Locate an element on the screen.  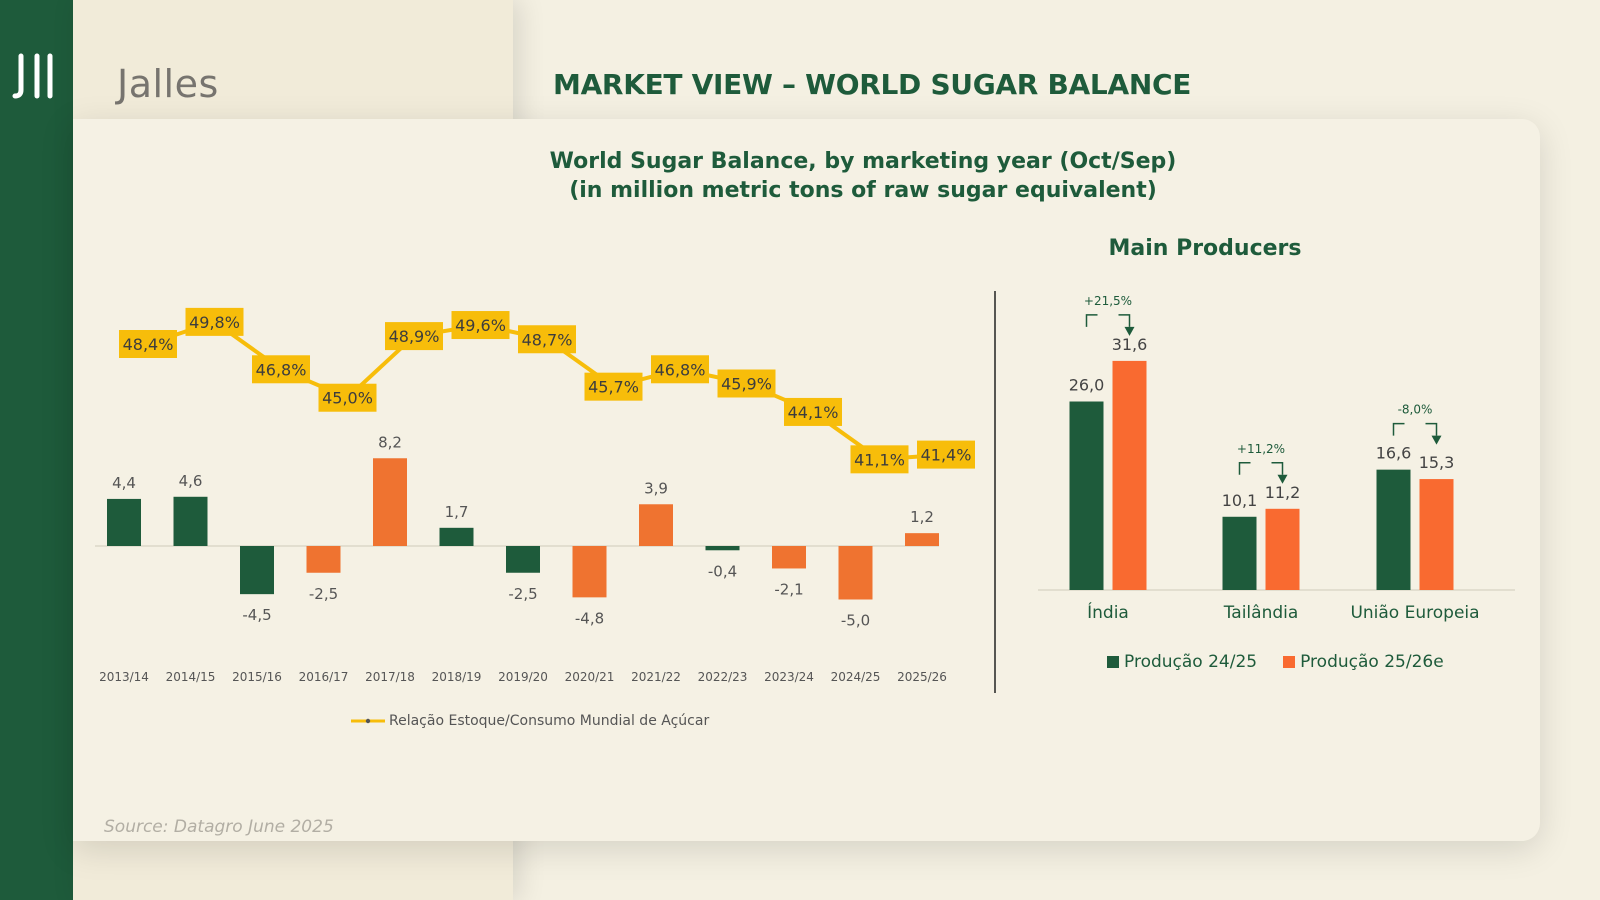
legend-item-2425: Produção 24/25 is located at coordinates (1182, 662).